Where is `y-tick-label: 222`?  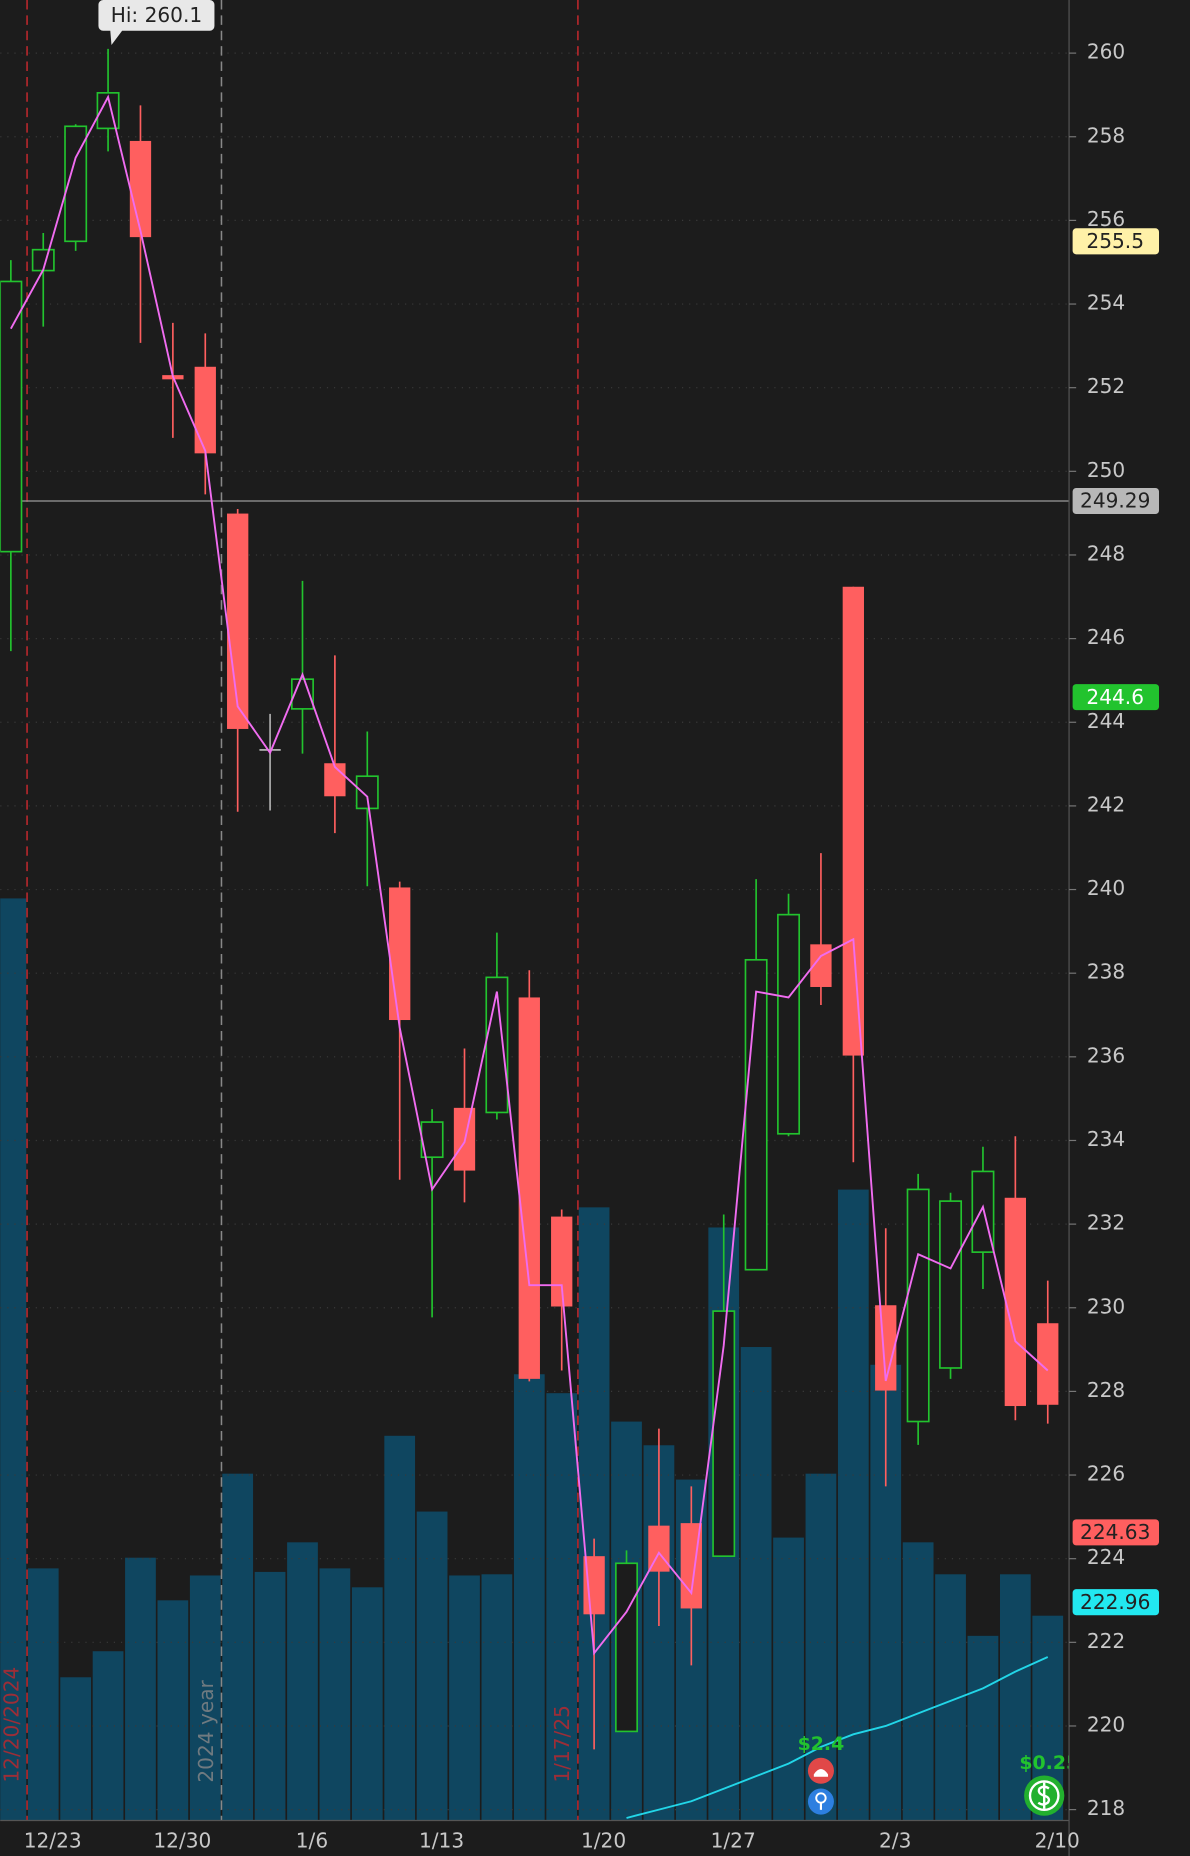 y-tick-label: 222 is located at coordinates (1106, 1641).